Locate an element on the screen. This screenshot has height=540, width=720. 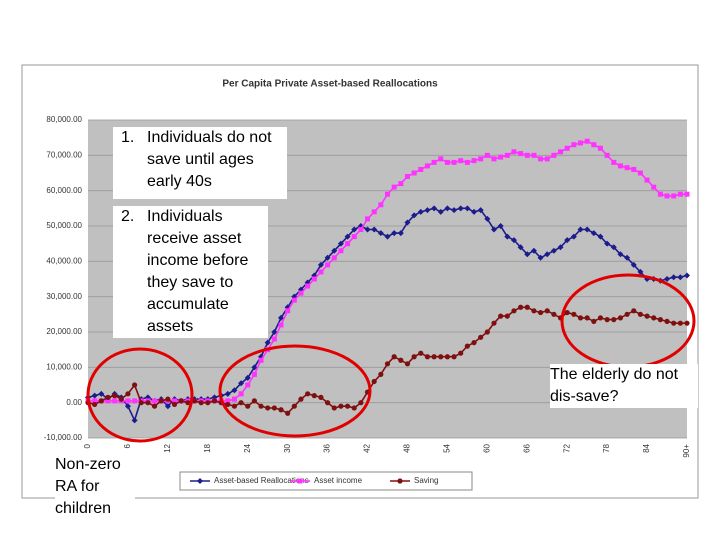
x-tick-label: 90+ is located at coordinates (686, 451).